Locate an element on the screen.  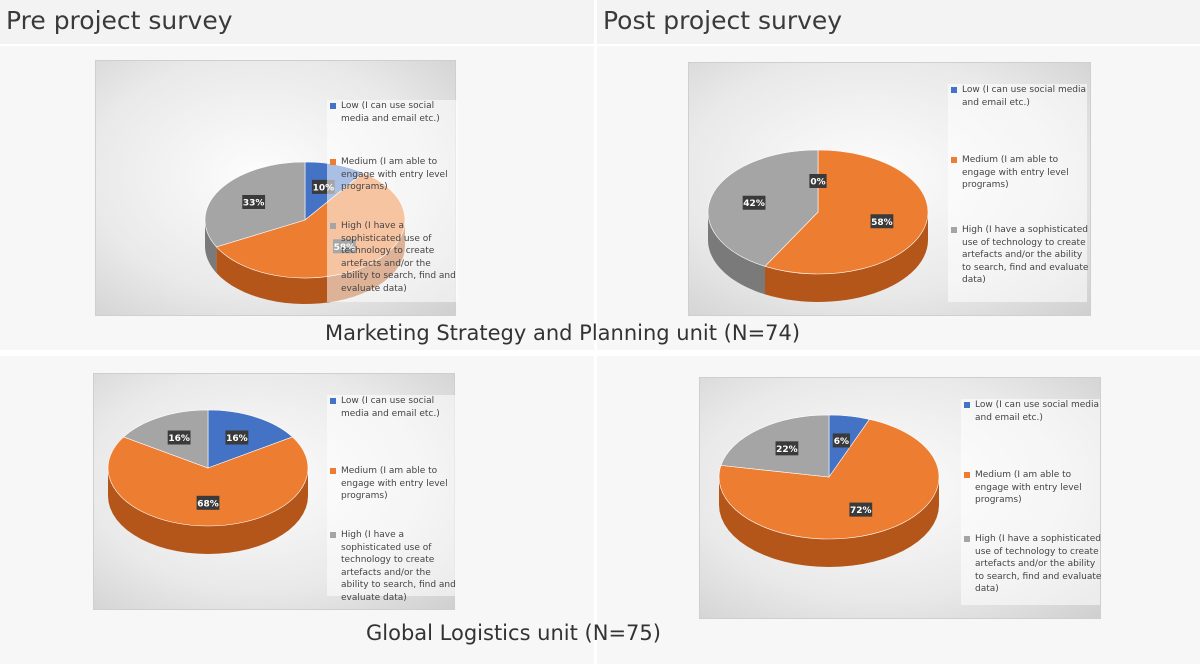
pie-slice-low is located at coordinates (250, 439).